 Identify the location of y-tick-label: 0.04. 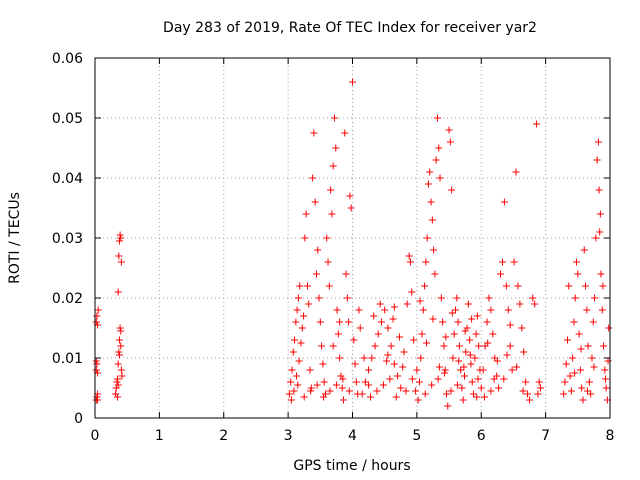
(67, 179).